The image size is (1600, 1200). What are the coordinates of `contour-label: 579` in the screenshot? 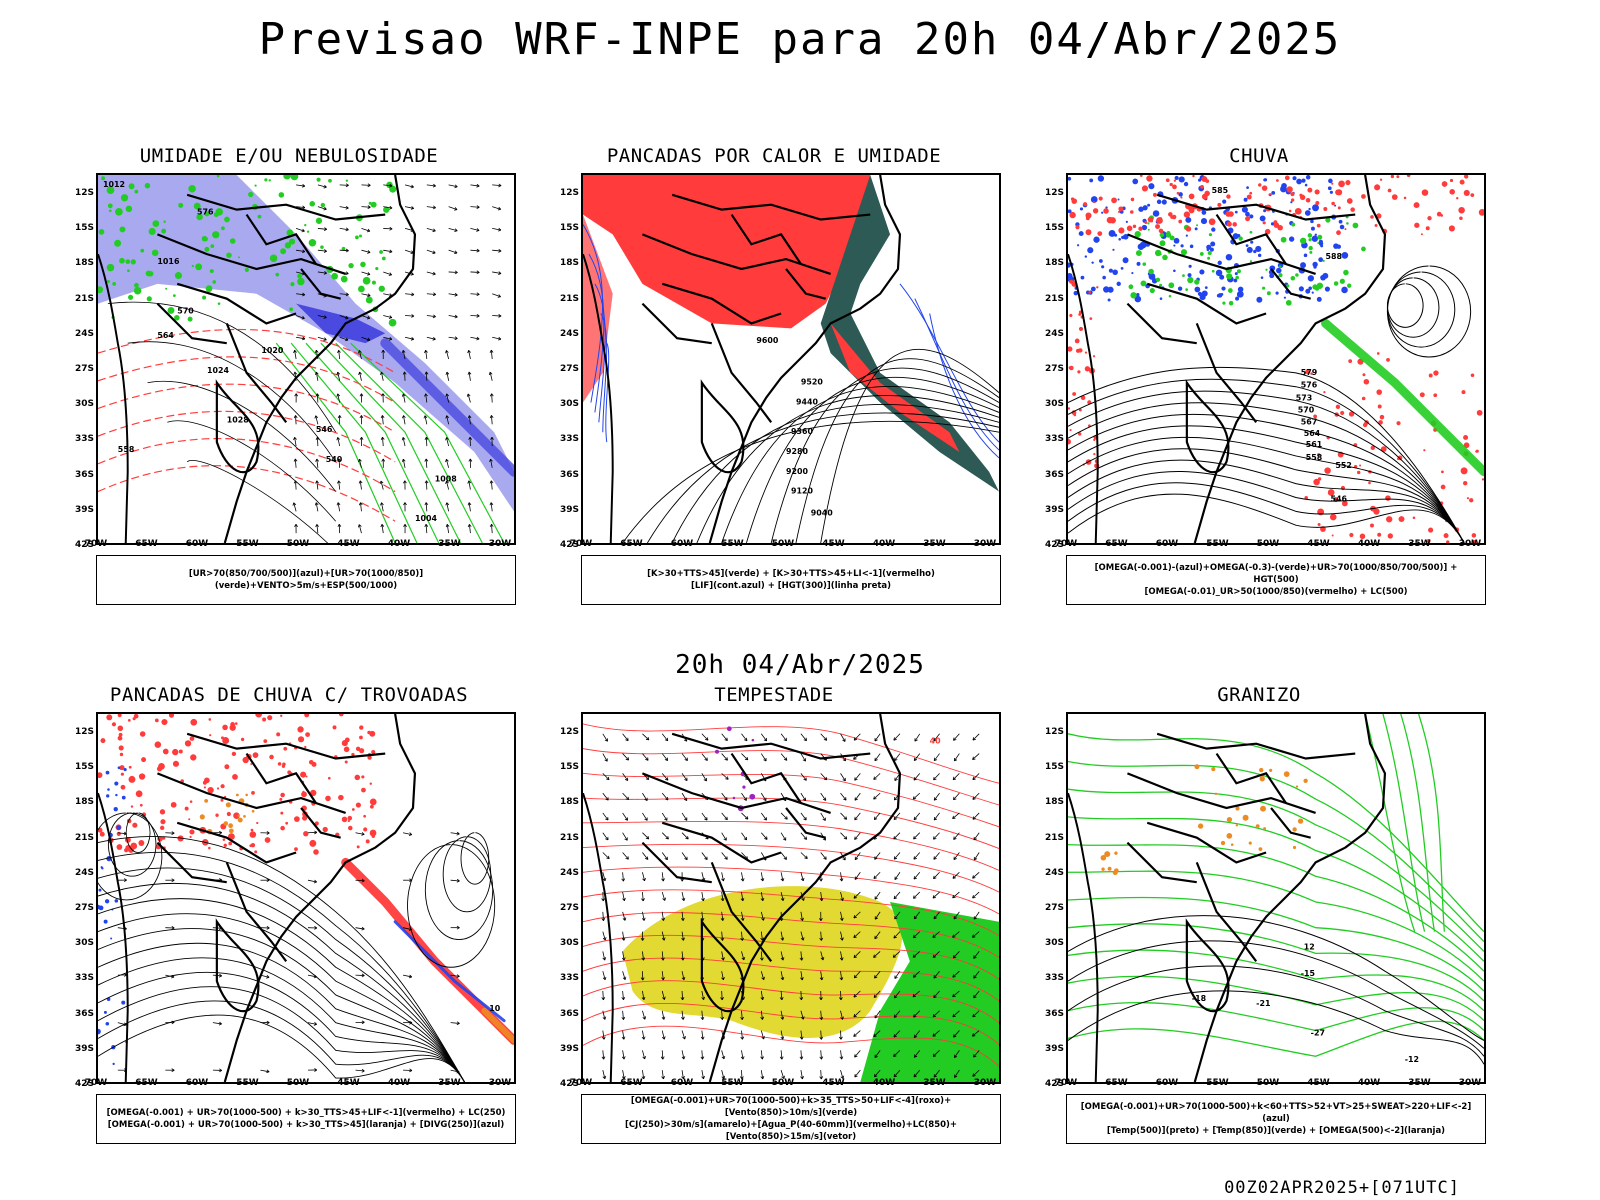 It's located at (1309, 372).